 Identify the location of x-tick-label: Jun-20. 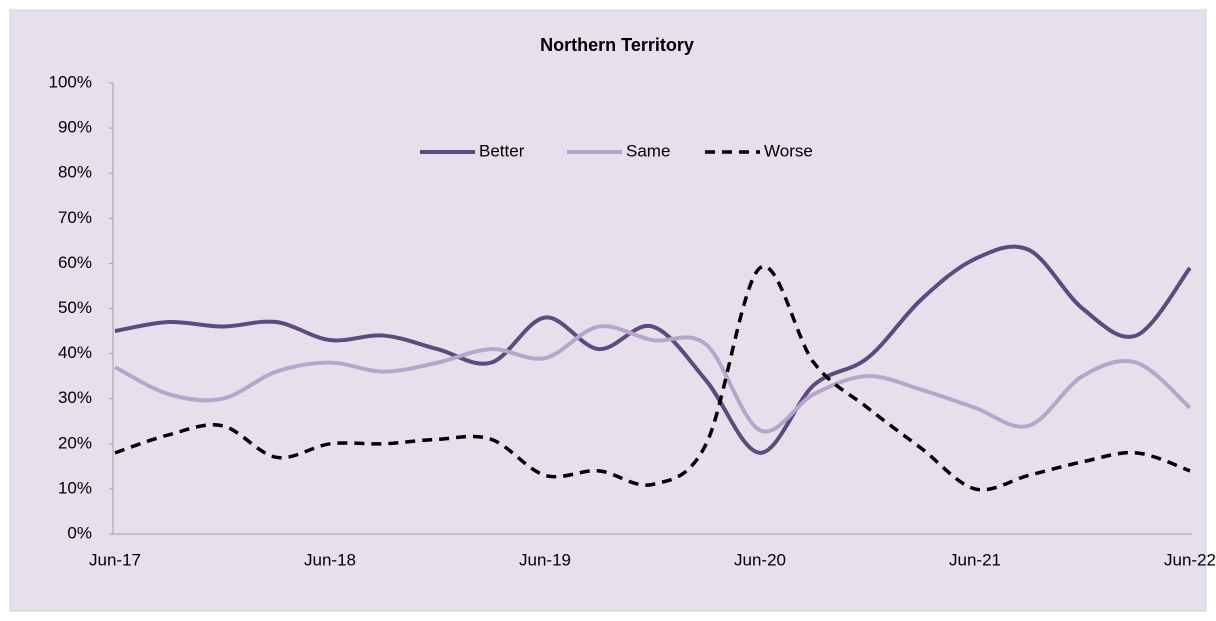
(760, 559).